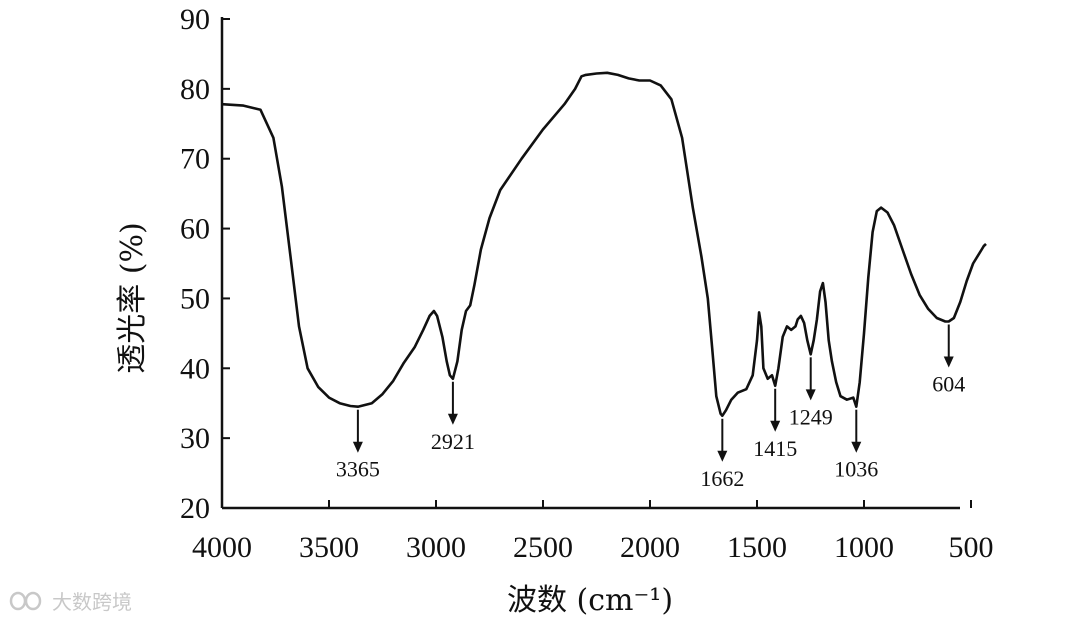  I want to click on annotation-label: 1249, so click(811, 416).